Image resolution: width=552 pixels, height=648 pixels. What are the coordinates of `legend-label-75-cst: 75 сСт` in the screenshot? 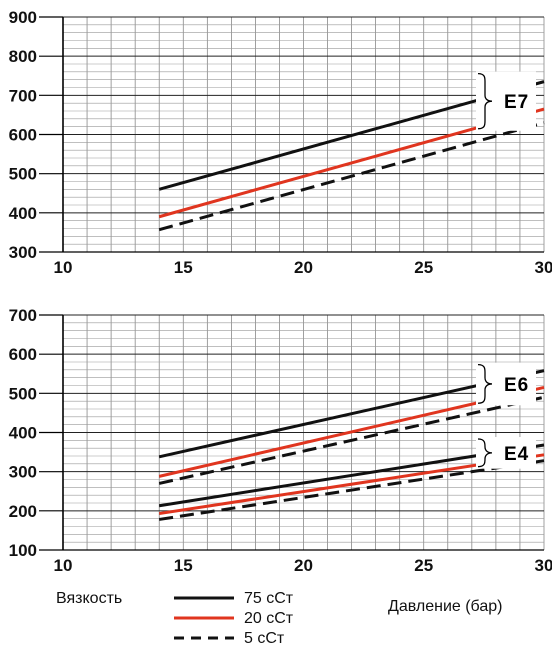 It's located at (269, 598).